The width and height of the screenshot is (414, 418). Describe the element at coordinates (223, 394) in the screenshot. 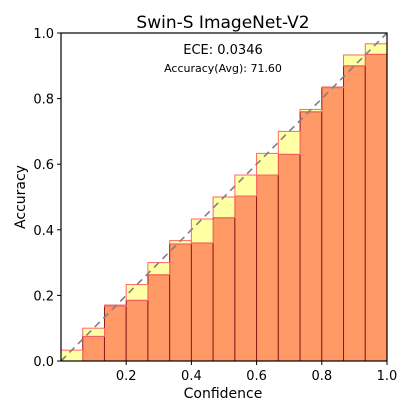

I see `x-axis-label: Confidence` at that location.